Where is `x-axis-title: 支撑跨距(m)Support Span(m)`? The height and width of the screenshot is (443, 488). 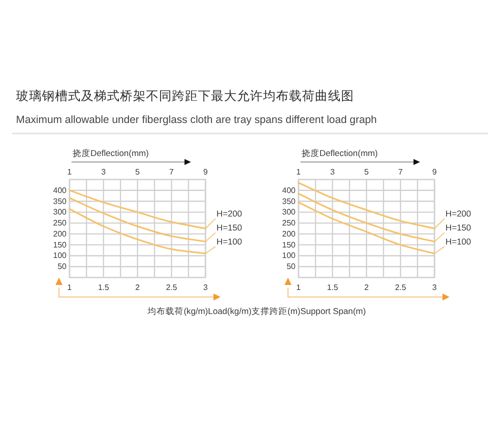
x-axis-title: 支撑跨距(m)Support Span(m) is located at coordinates (309, 311).